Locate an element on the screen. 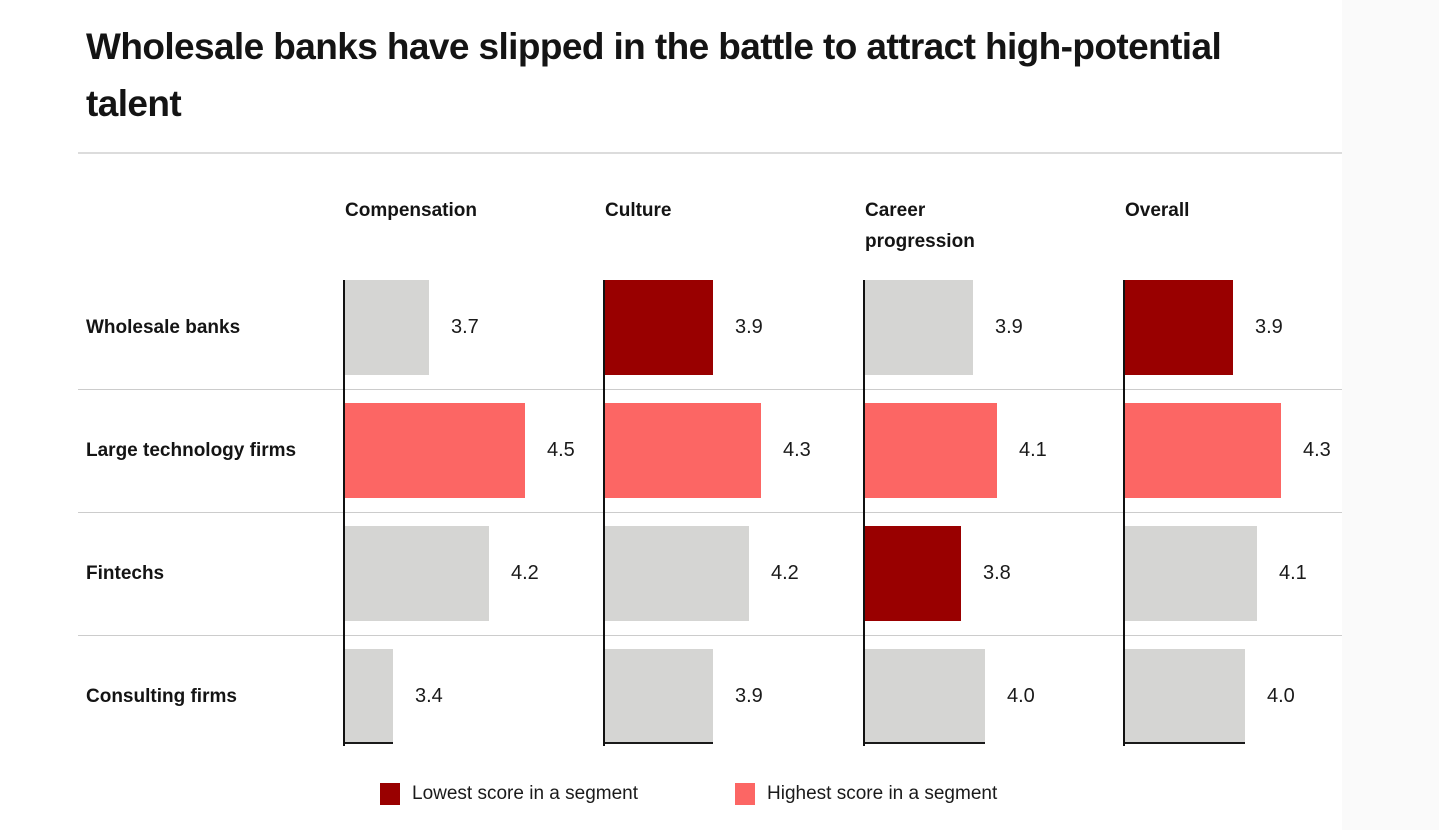 The height and width of the screenshot is (830, 1439). legend-swatch-lowest-icon is located at coordinates (390, 794).